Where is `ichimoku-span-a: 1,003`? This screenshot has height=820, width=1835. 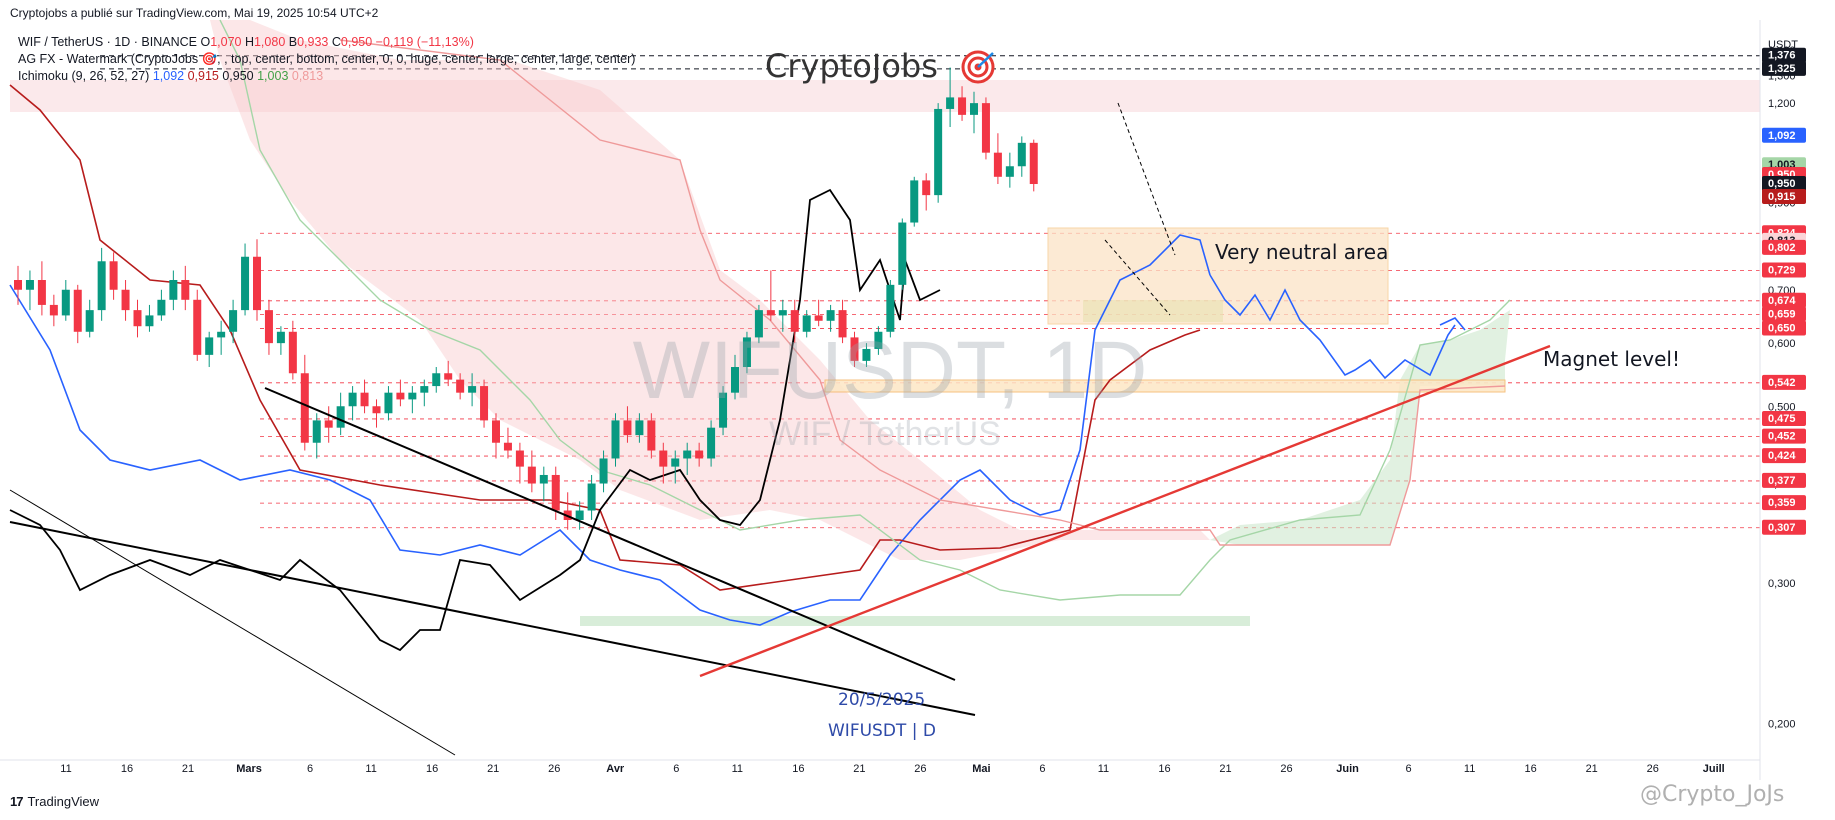
ichimoku-span-a: 1,003 is located at coordinates (273, 76).